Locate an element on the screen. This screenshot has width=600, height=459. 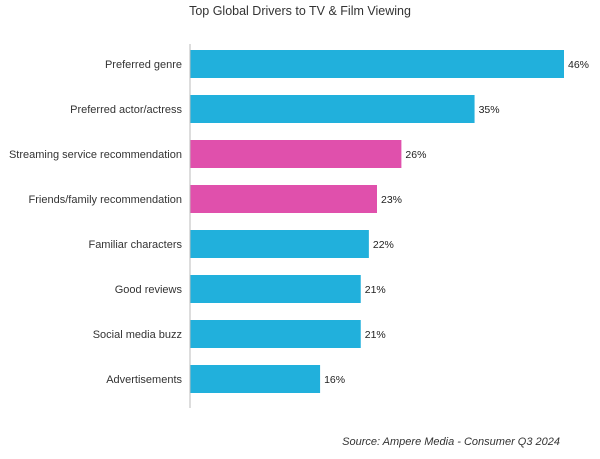
category-label-5: Good reviews is located at coordinates (149, 290).